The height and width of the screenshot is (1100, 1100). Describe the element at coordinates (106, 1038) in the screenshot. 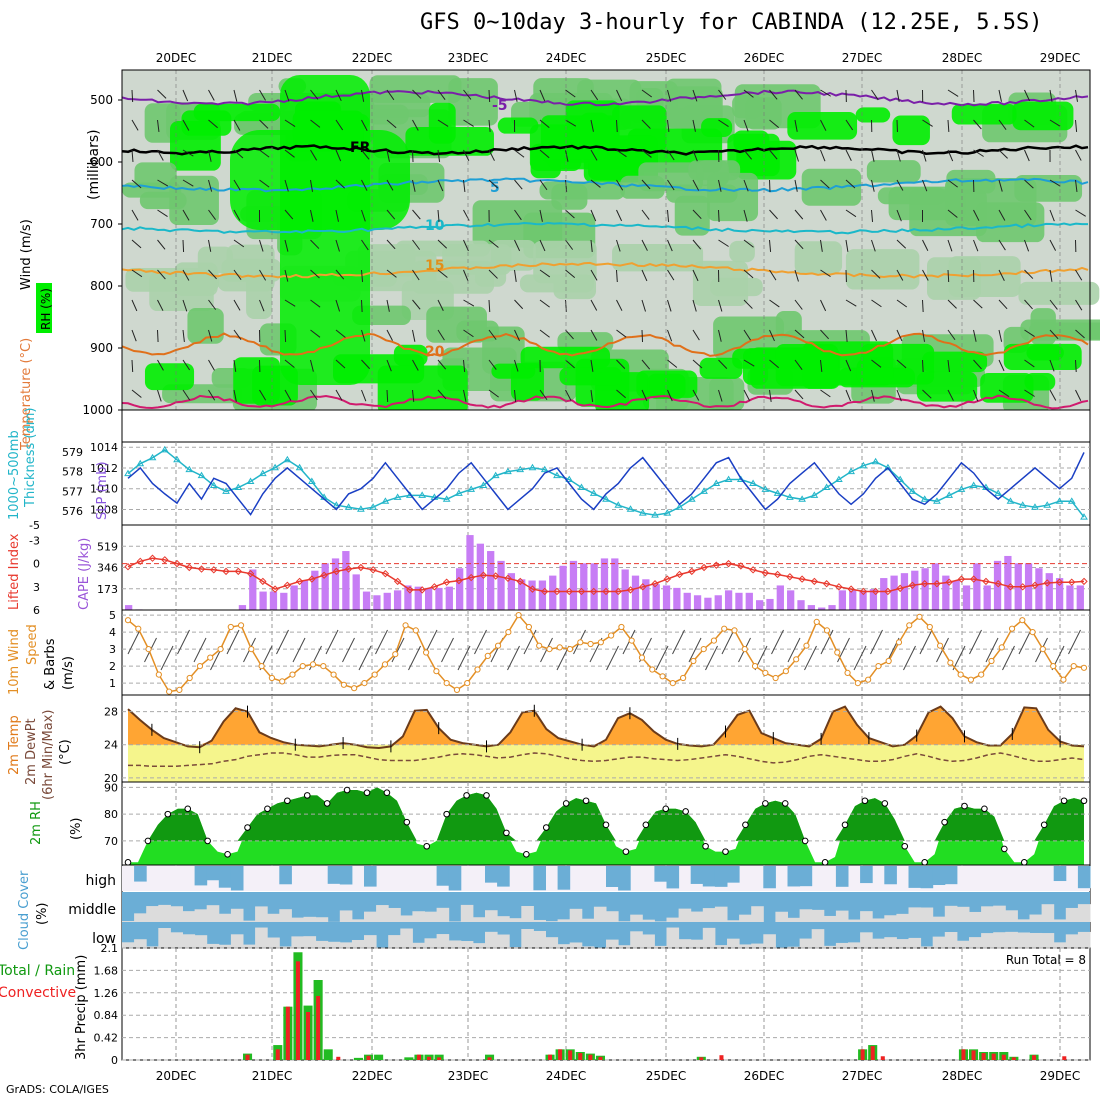

I see `tick-label: 0.42` at that location.